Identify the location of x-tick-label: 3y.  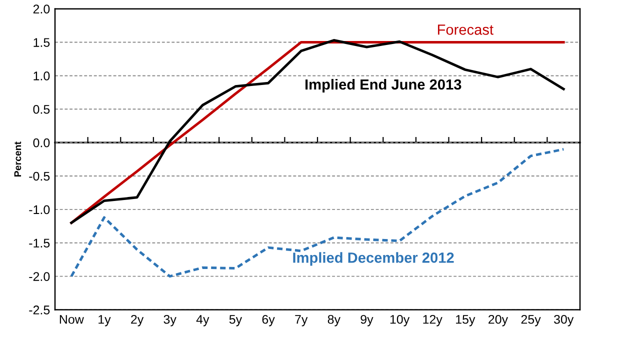
(170, 320).